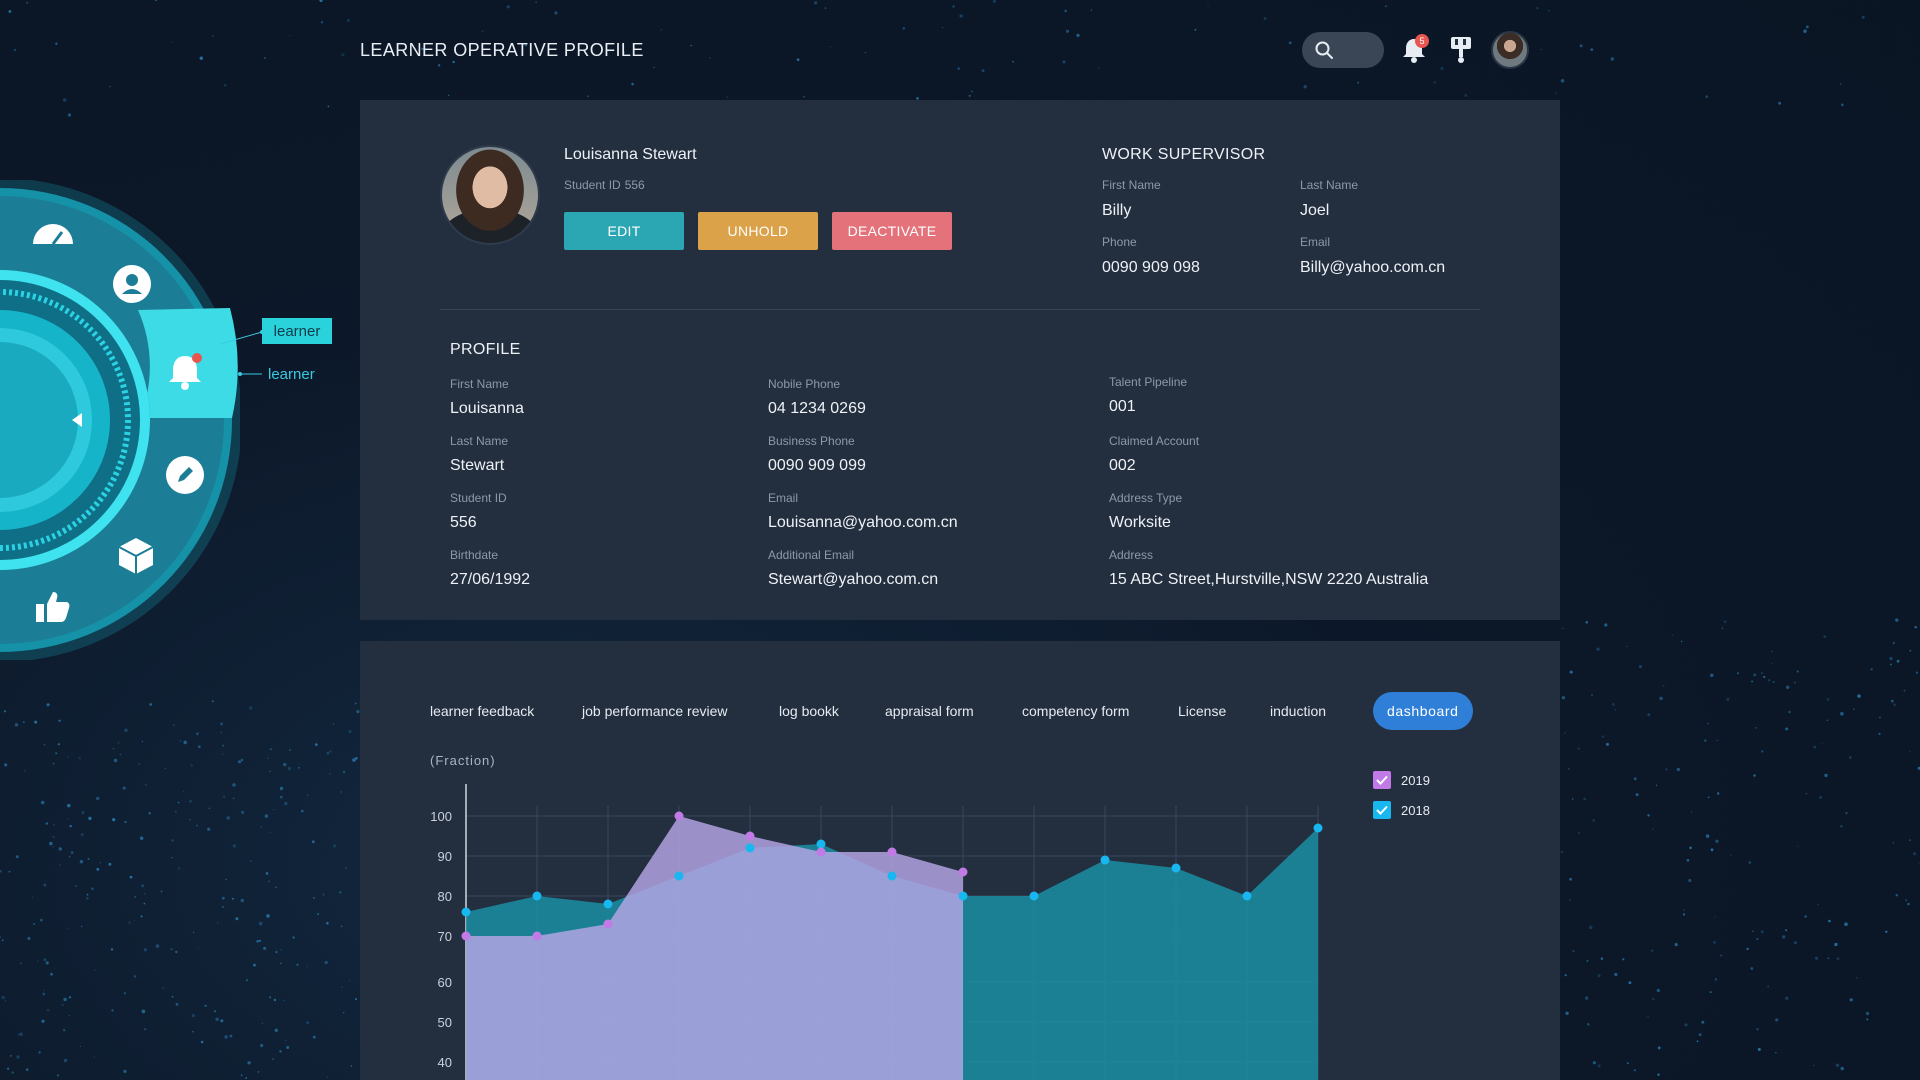 The image size is (1920, 1080). Describe the element at coordinates (1423, 711) in the screenshot. I see `tab-dashboard: dashboard` at that location.